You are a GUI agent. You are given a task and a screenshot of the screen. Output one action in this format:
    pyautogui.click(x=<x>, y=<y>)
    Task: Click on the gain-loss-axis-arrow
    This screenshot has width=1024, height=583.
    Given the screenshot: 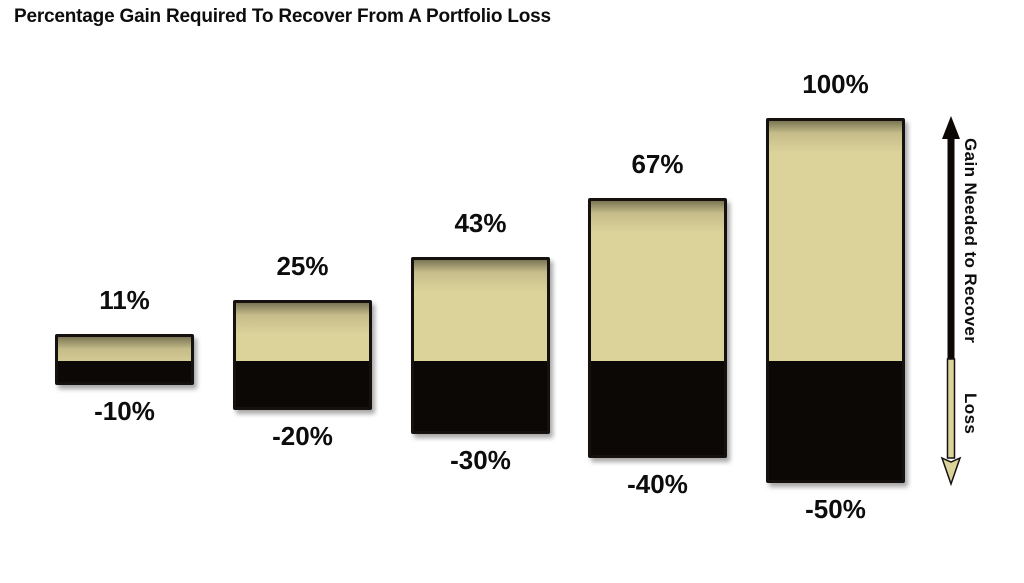 What is the action you would take?
    pyautogui.click(x=951, y=301)
    